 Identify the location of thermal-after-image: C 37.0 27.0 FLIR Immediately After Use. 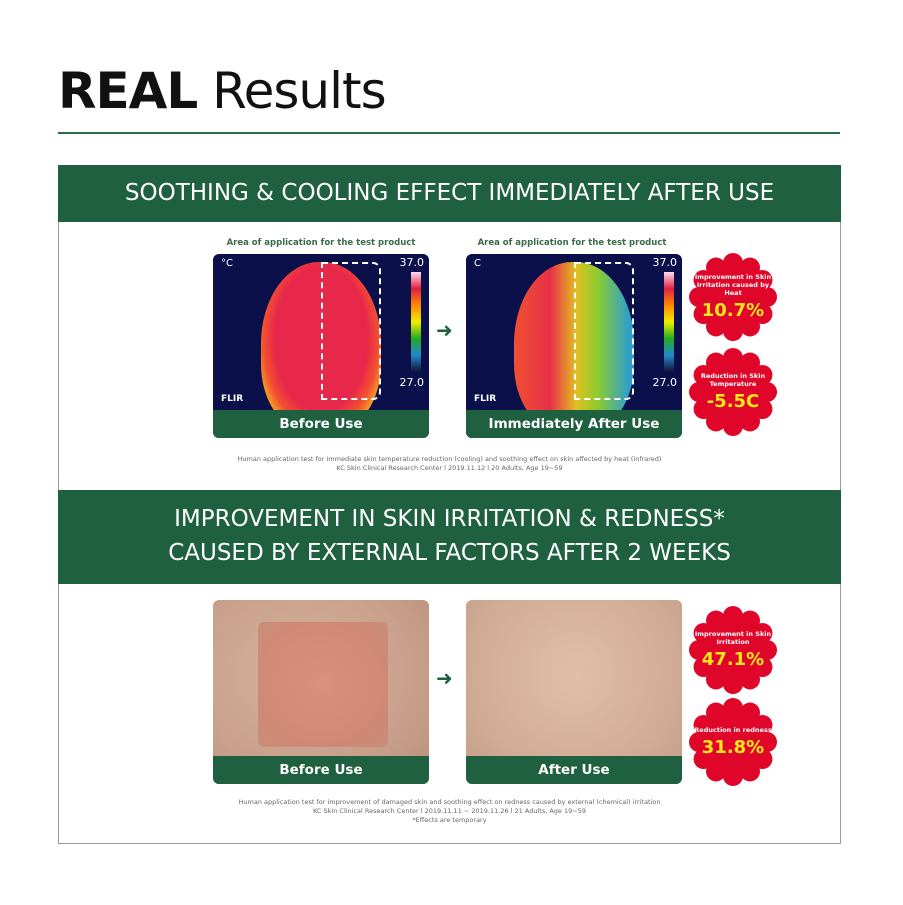
(574, 346).